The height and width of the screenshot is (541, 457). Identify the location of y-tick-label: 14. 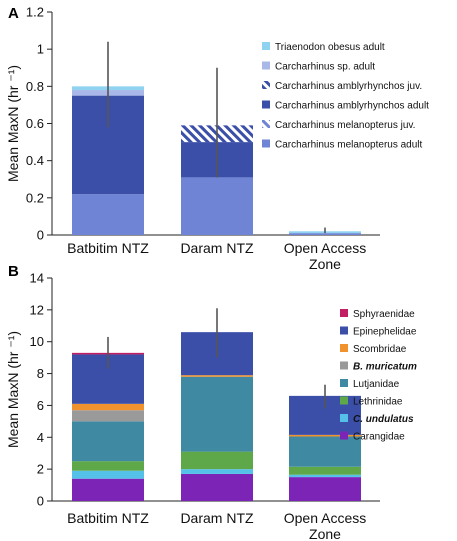
(37, 278).